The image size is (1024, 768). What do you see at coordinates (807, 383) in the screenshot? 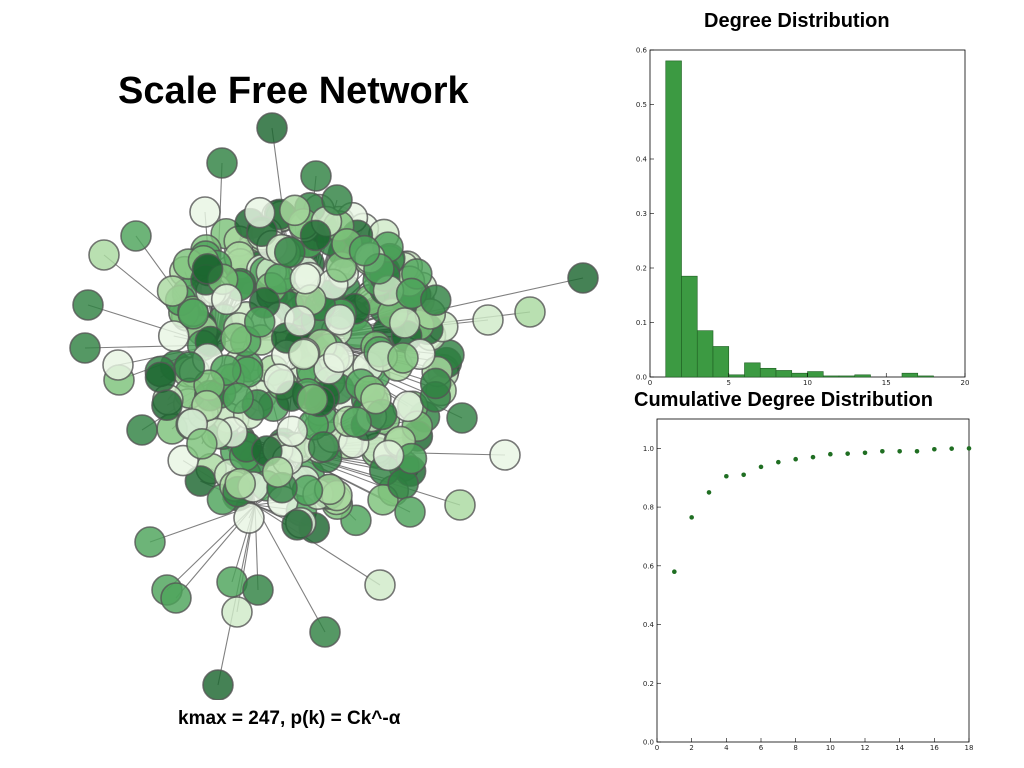
I see `x-tick-label: 10` at bounding box center [807, 383].